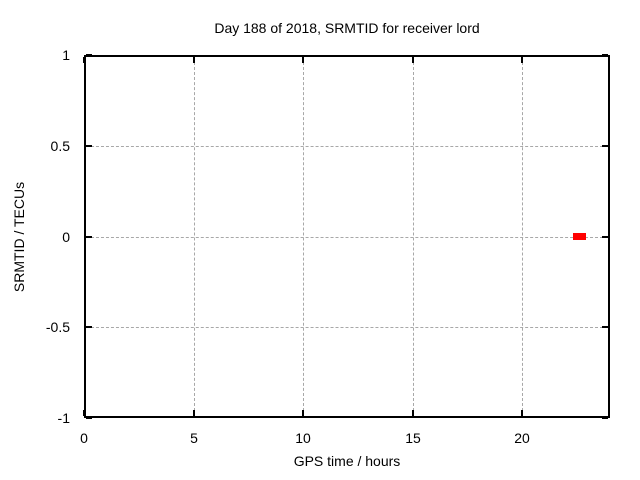 The height and width of the screenshot is (480, 640). I want to click on y-tick-label: 0, so click(66, 237).